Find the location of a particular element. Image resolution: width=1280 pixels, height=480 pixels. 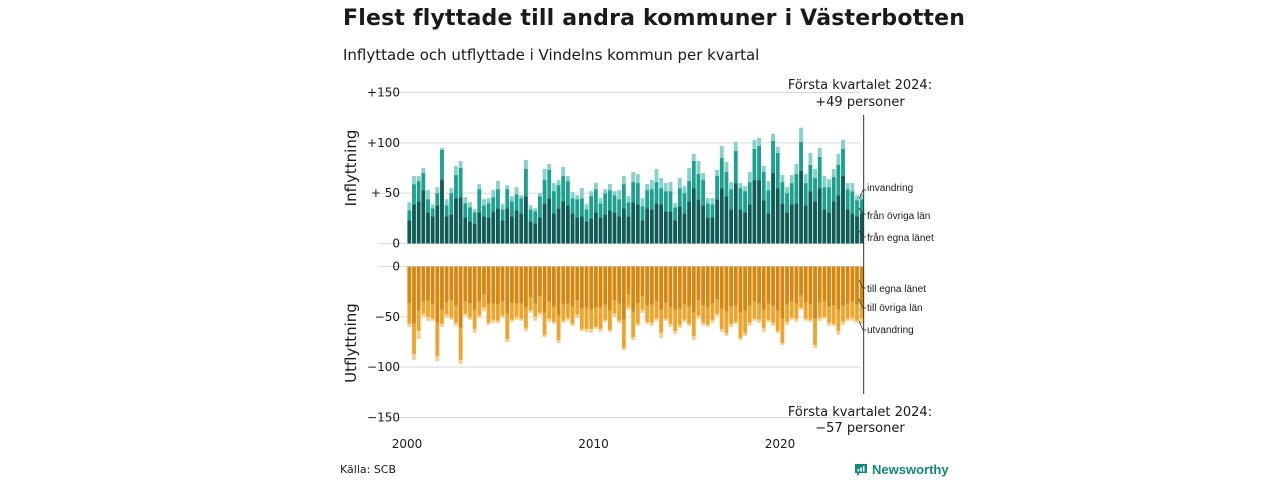

newsworthy-logo-icon is located at coordinates (861, 469).